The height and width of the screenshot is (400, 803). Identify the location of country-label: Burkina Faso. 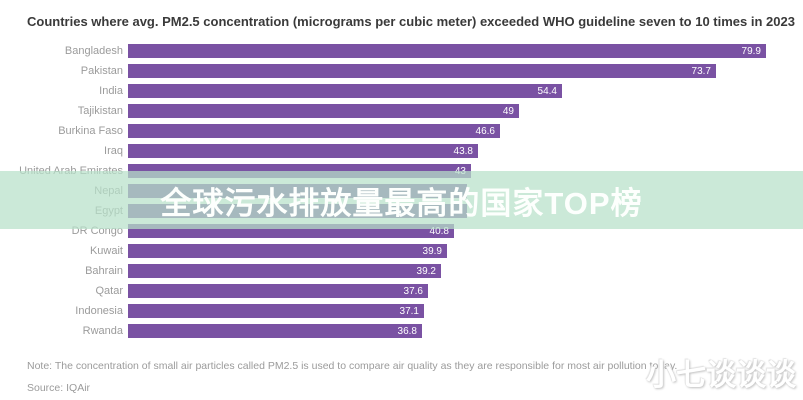
(90, 131).